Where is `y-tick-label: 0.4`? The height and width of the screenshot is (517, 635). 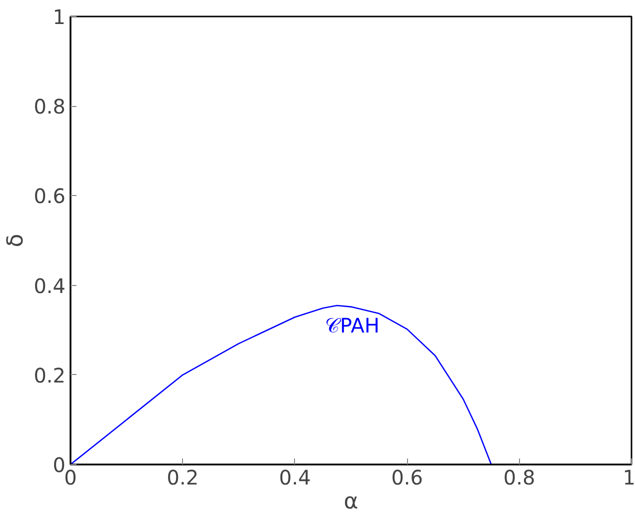
y-tick-label: 0.4 is located at coordinates (50, 286).